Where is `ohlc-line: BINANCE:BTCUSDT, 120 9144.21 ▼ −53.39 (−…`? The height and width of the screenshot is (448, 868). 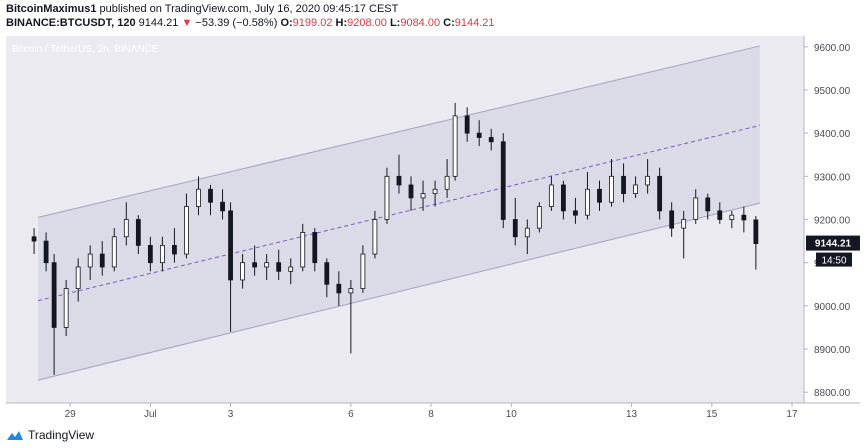 ohlc-line: BINANCE:BTCUSDT, 120 9144.21 ▼ −53.39 (−… is located at coordinates (250, 23).